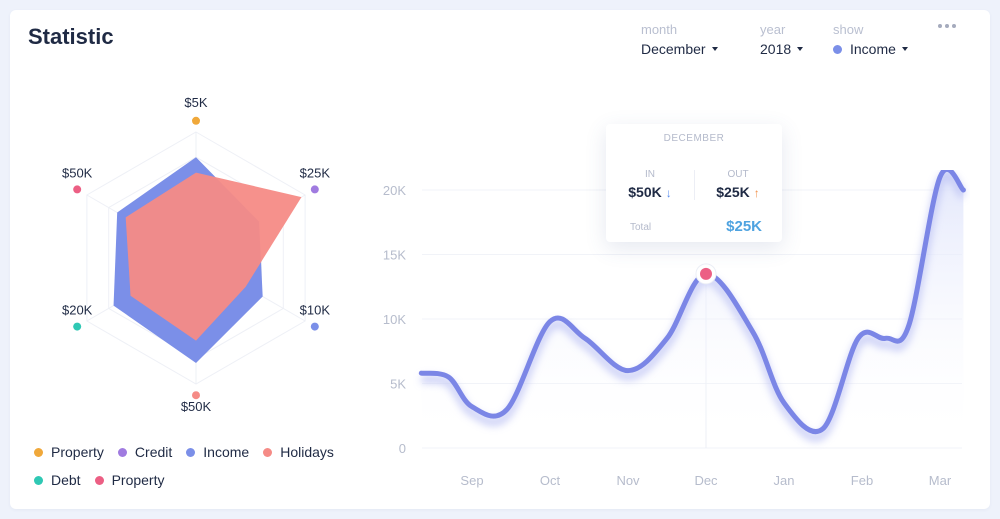 This screenshot has height=519, width=1000. Describe the element at coordinates (213, 256) in the screenshot. I see `radar-area-holidays` at that location.